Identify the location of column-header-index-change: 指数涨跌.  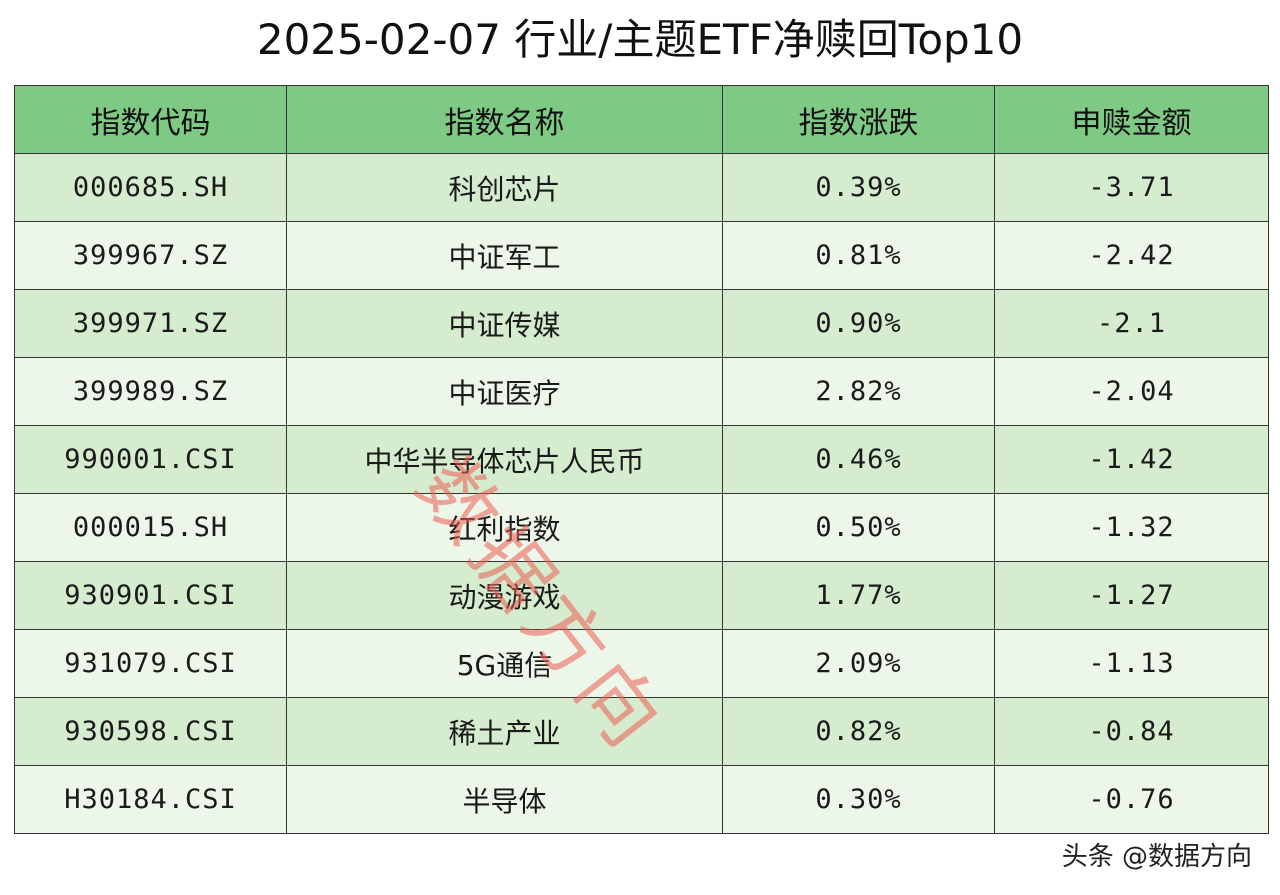
(858, 119).